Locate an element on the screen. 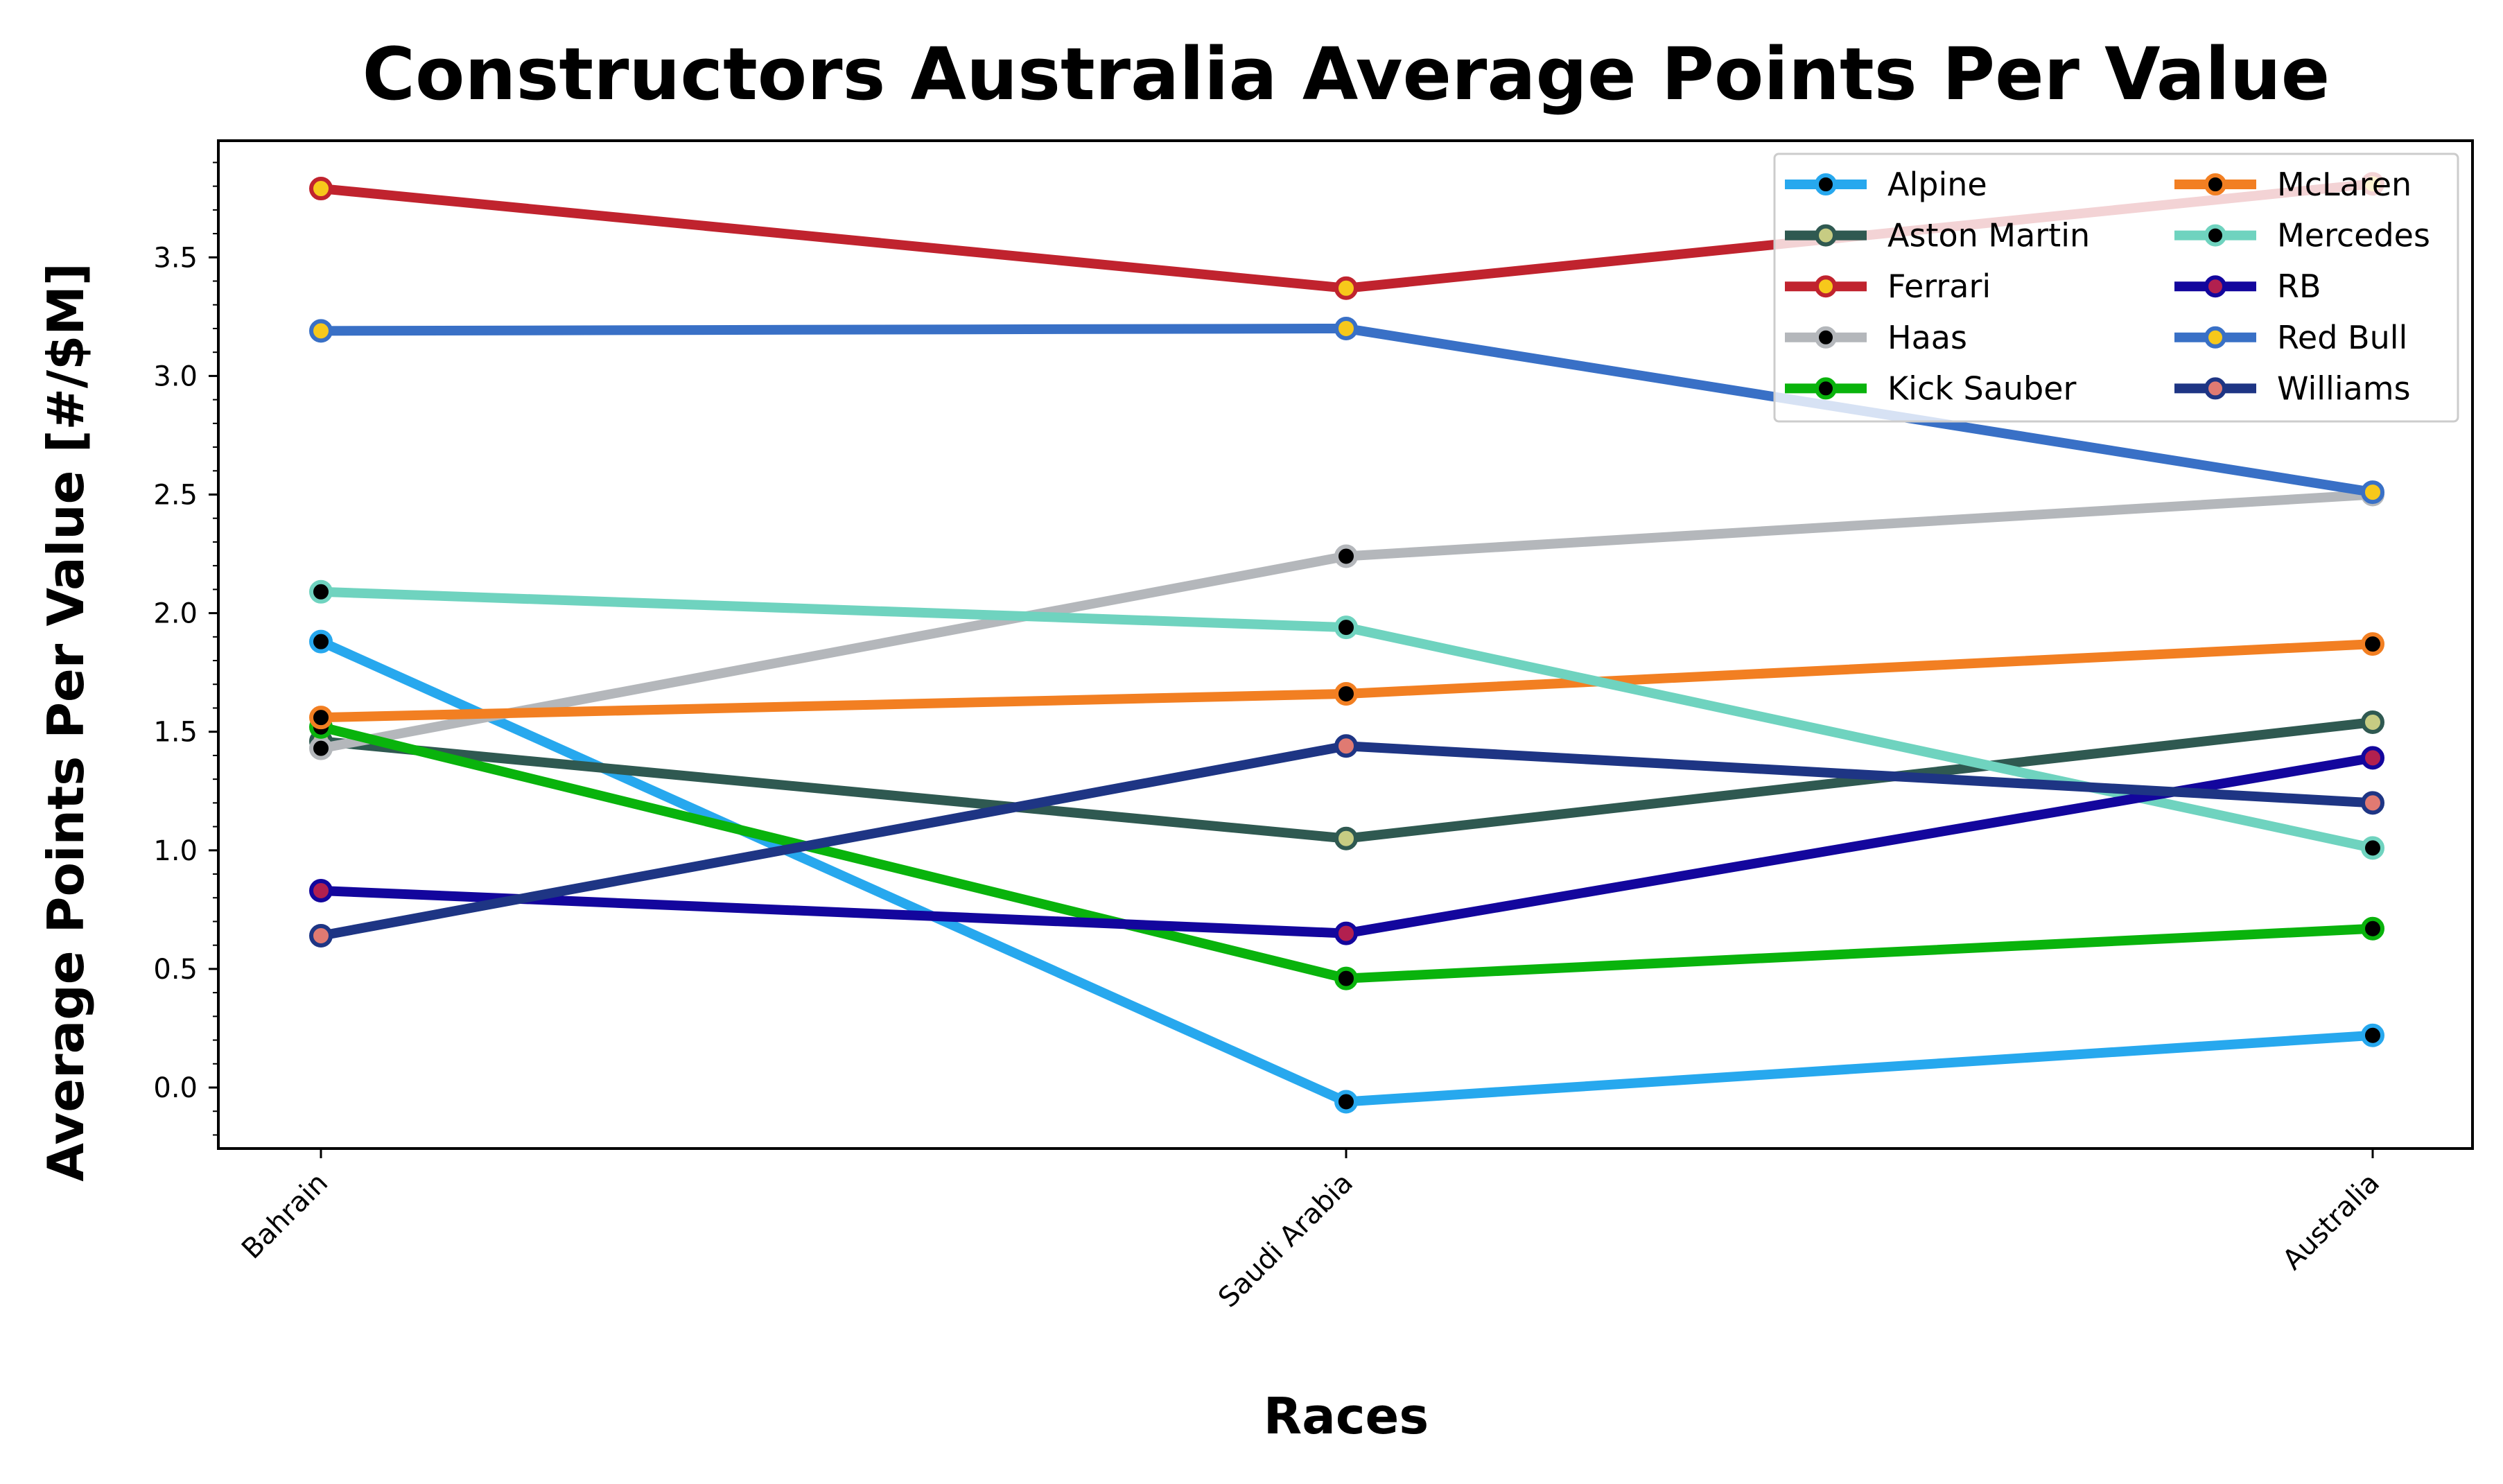 The height and width of the screenshot is (1484, 2503). legend-item: Williams is located at coordinates (2292, 388).